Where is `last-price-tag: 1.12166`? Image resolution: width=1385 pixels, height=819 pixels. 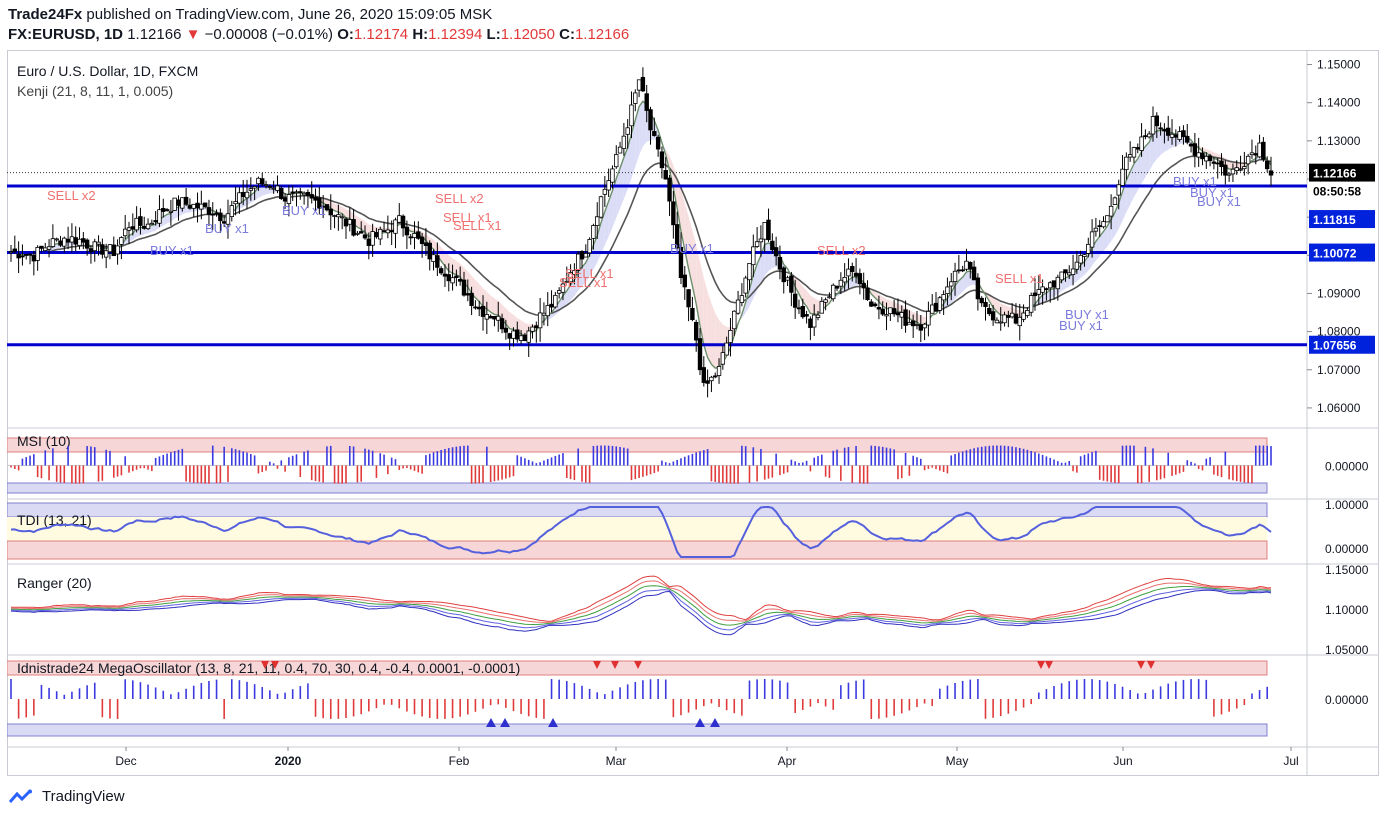 last-price-tag: 1.12166 is located at coordinates (1335, 174).